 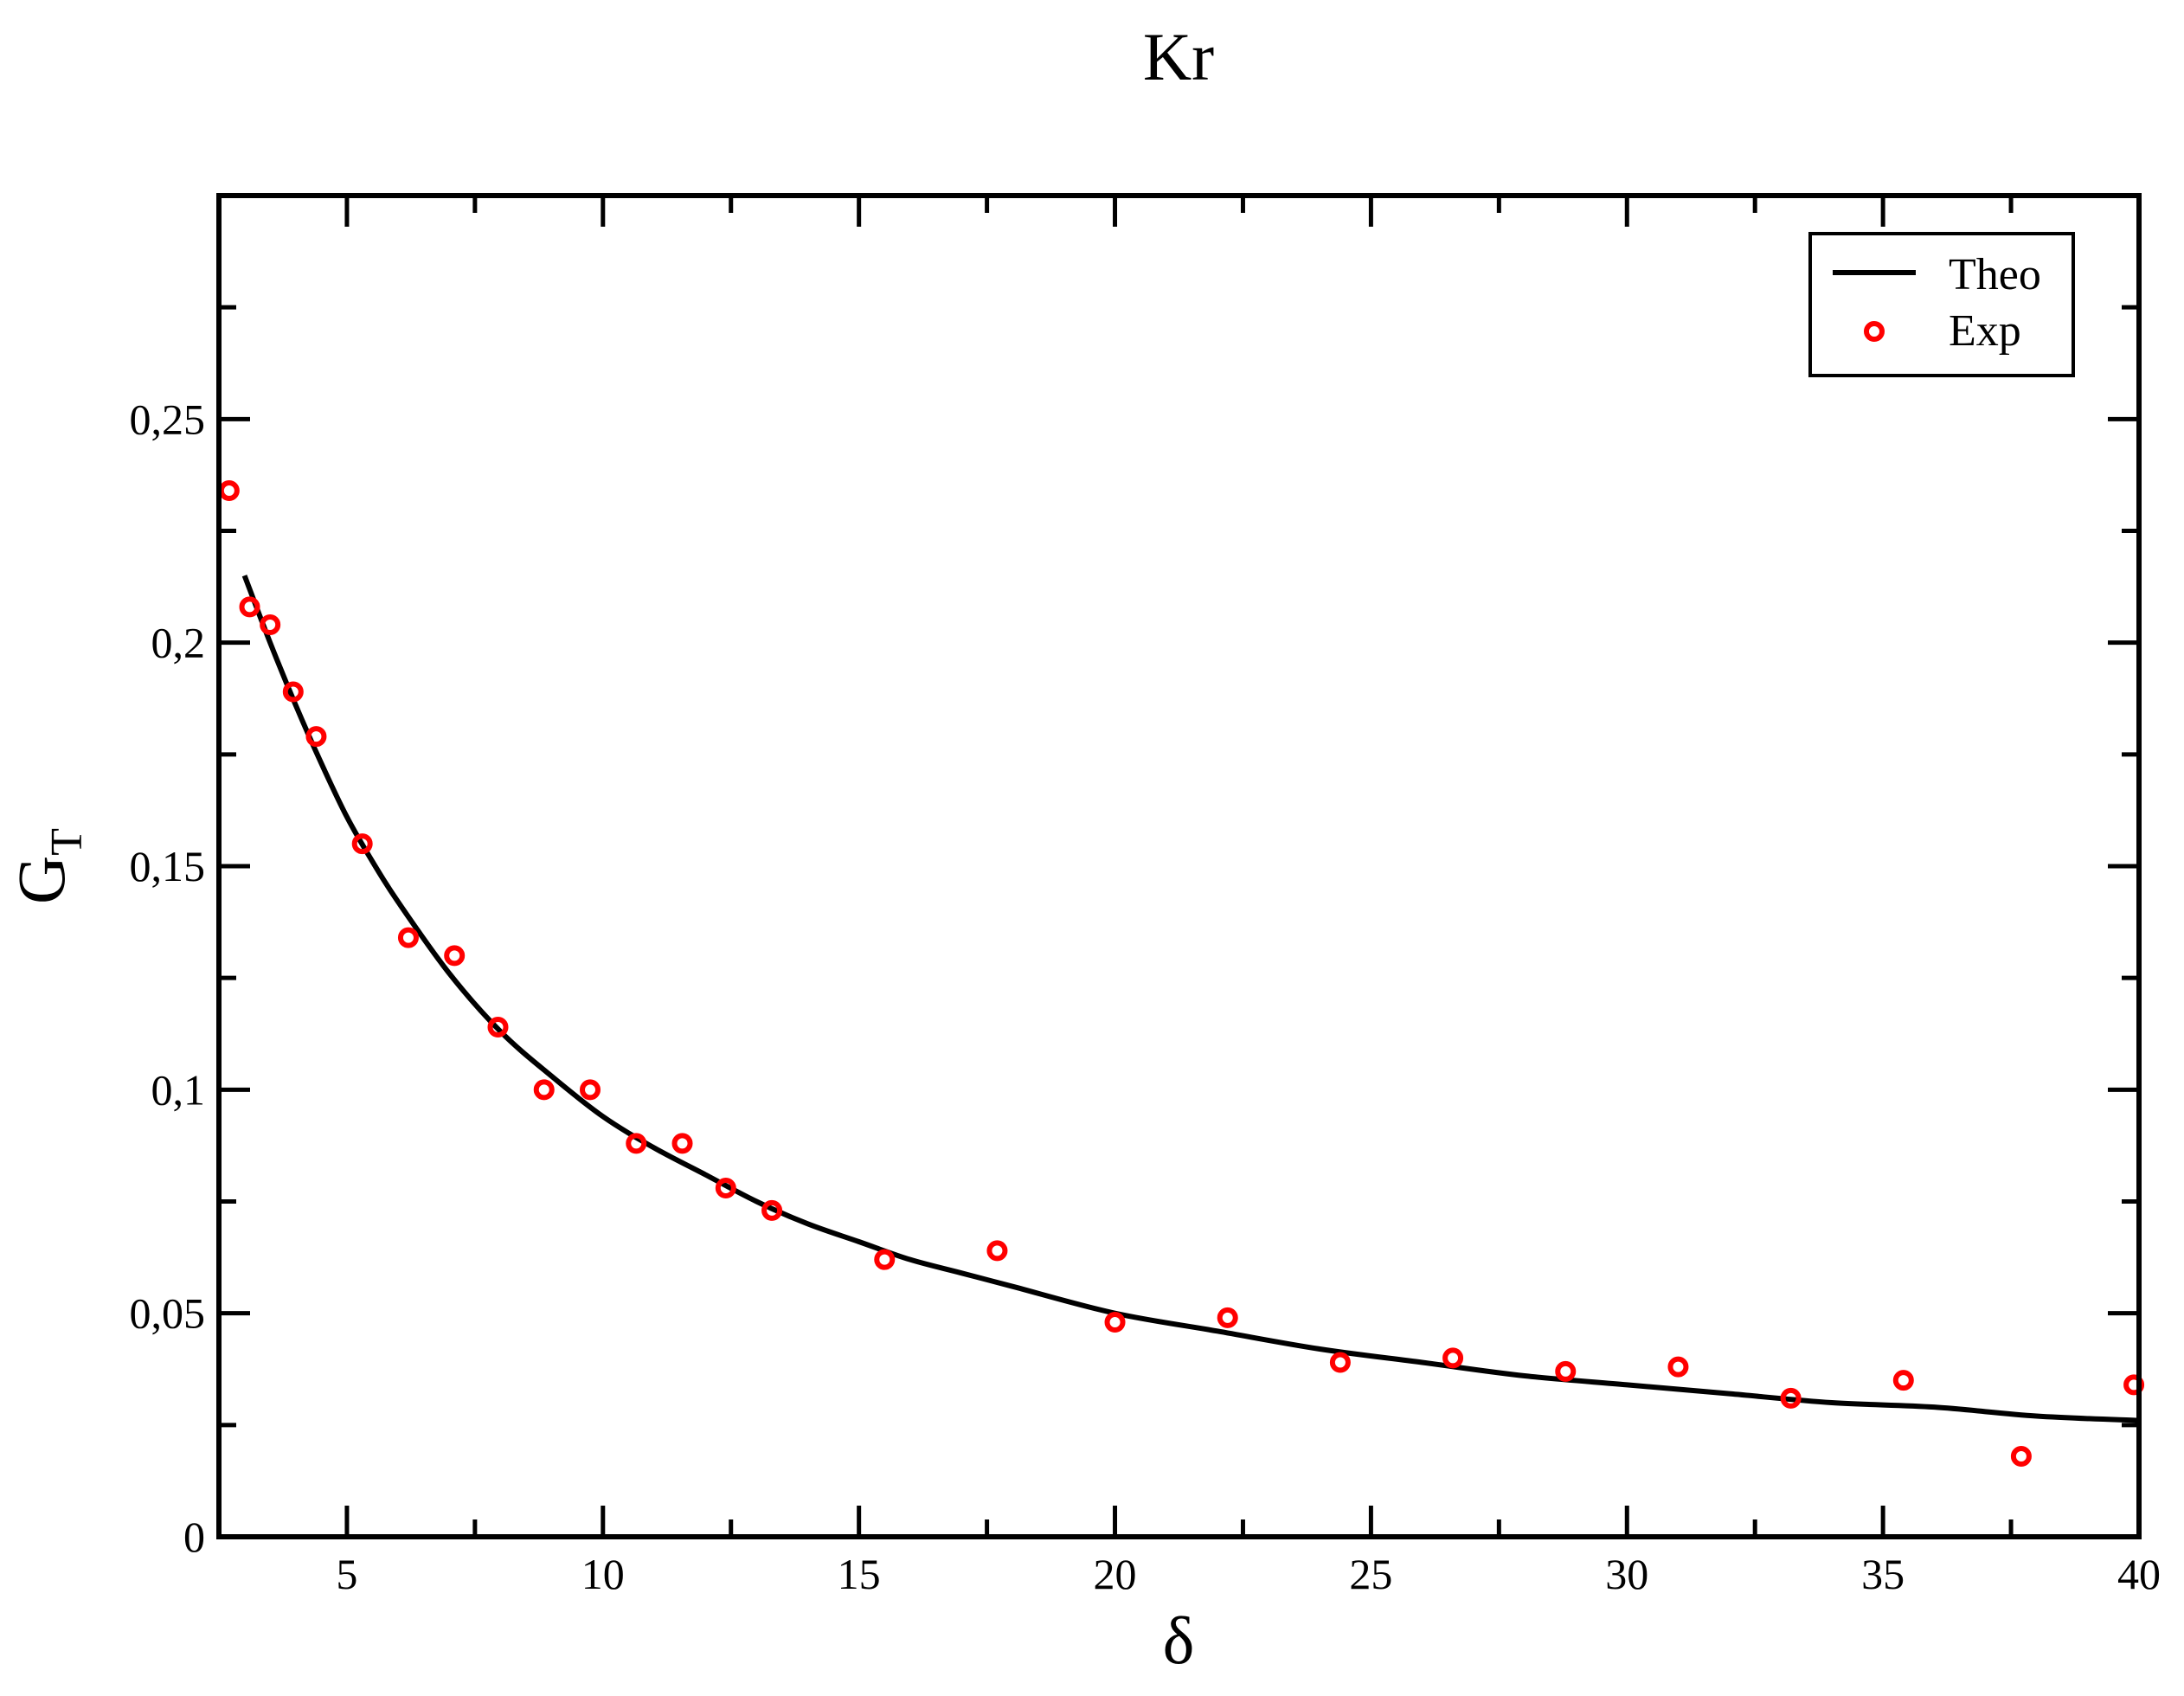 I want to click on legend-box, so click(x=1941, y=304).